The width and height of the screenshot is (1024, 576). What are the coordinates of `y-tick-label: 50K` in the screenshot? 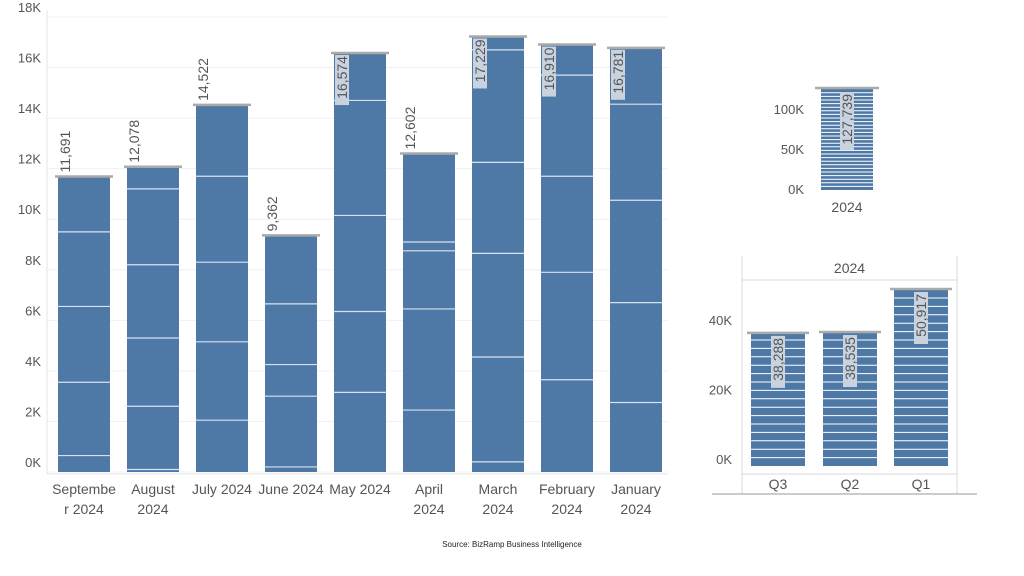 It's located at (792, 149).